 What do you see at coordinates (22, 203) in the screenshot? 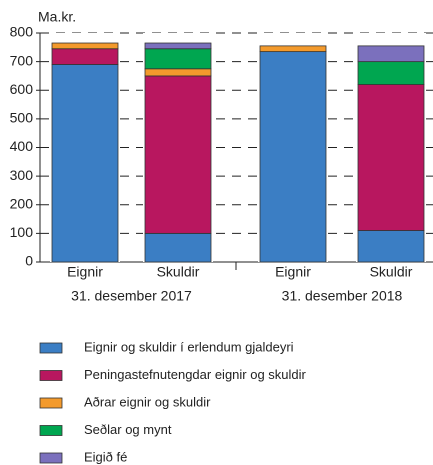
I see `y-tick-label: 200` at bounding box center [22, 203].